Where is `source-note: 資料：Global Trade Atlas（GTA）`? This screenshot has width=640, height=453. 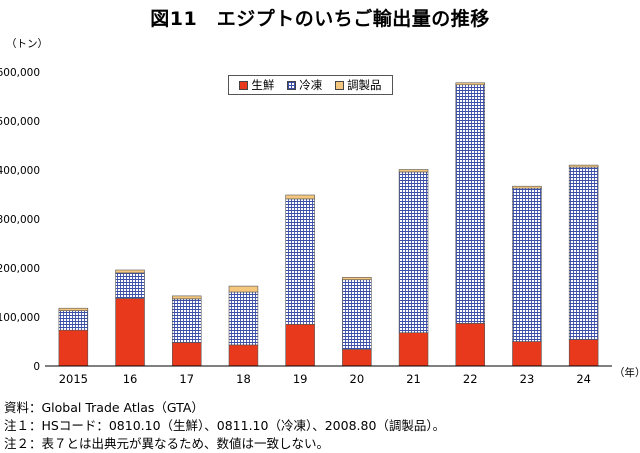 source-note: 資料：Global Trade Atlas（GTA） is located at coordinates (104, 407).